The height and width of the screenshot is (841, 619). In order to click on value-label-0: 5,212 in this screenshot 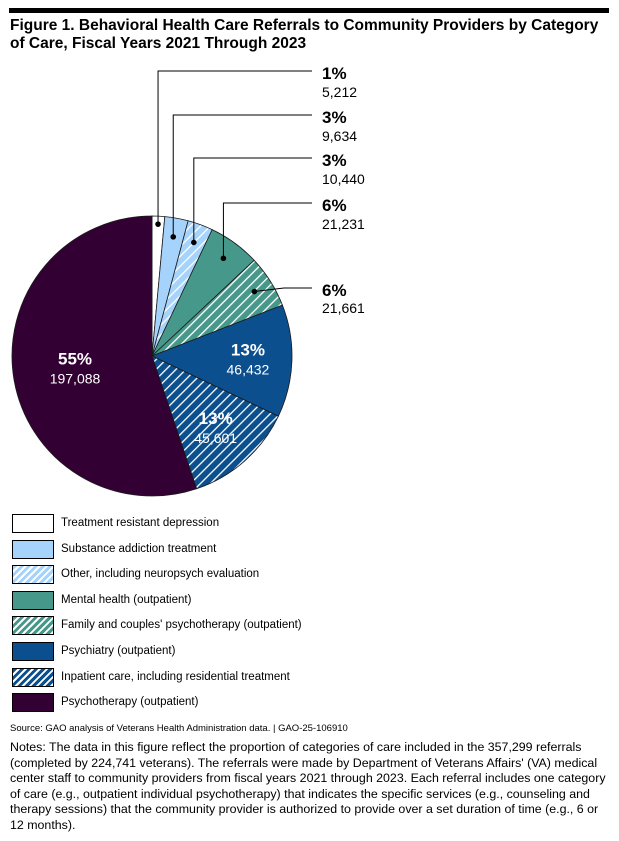, I will do `click(339, 92)`.